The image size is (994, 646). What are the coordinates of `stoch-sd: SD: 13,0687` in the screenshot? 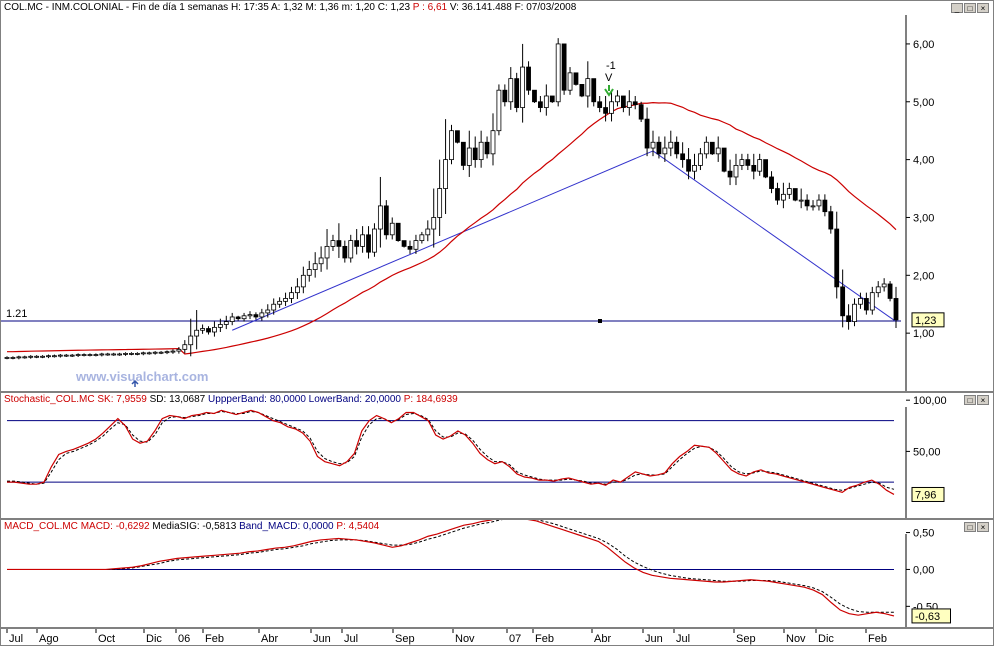 It's located at (177, 399).